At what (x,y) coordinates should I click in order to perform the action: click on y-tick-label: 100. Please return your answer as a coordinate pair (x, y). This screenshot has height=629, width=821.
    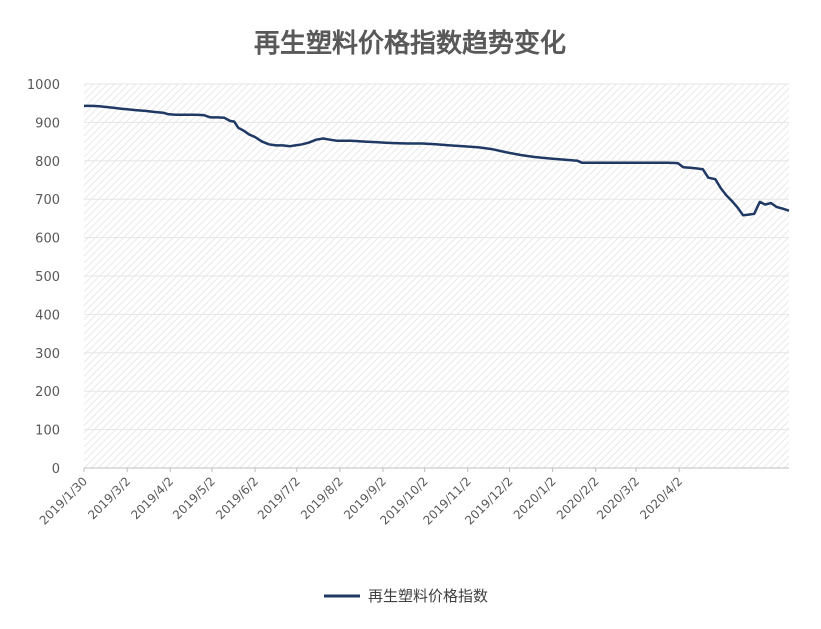
    Looking at the image, I should click on (47, 431).